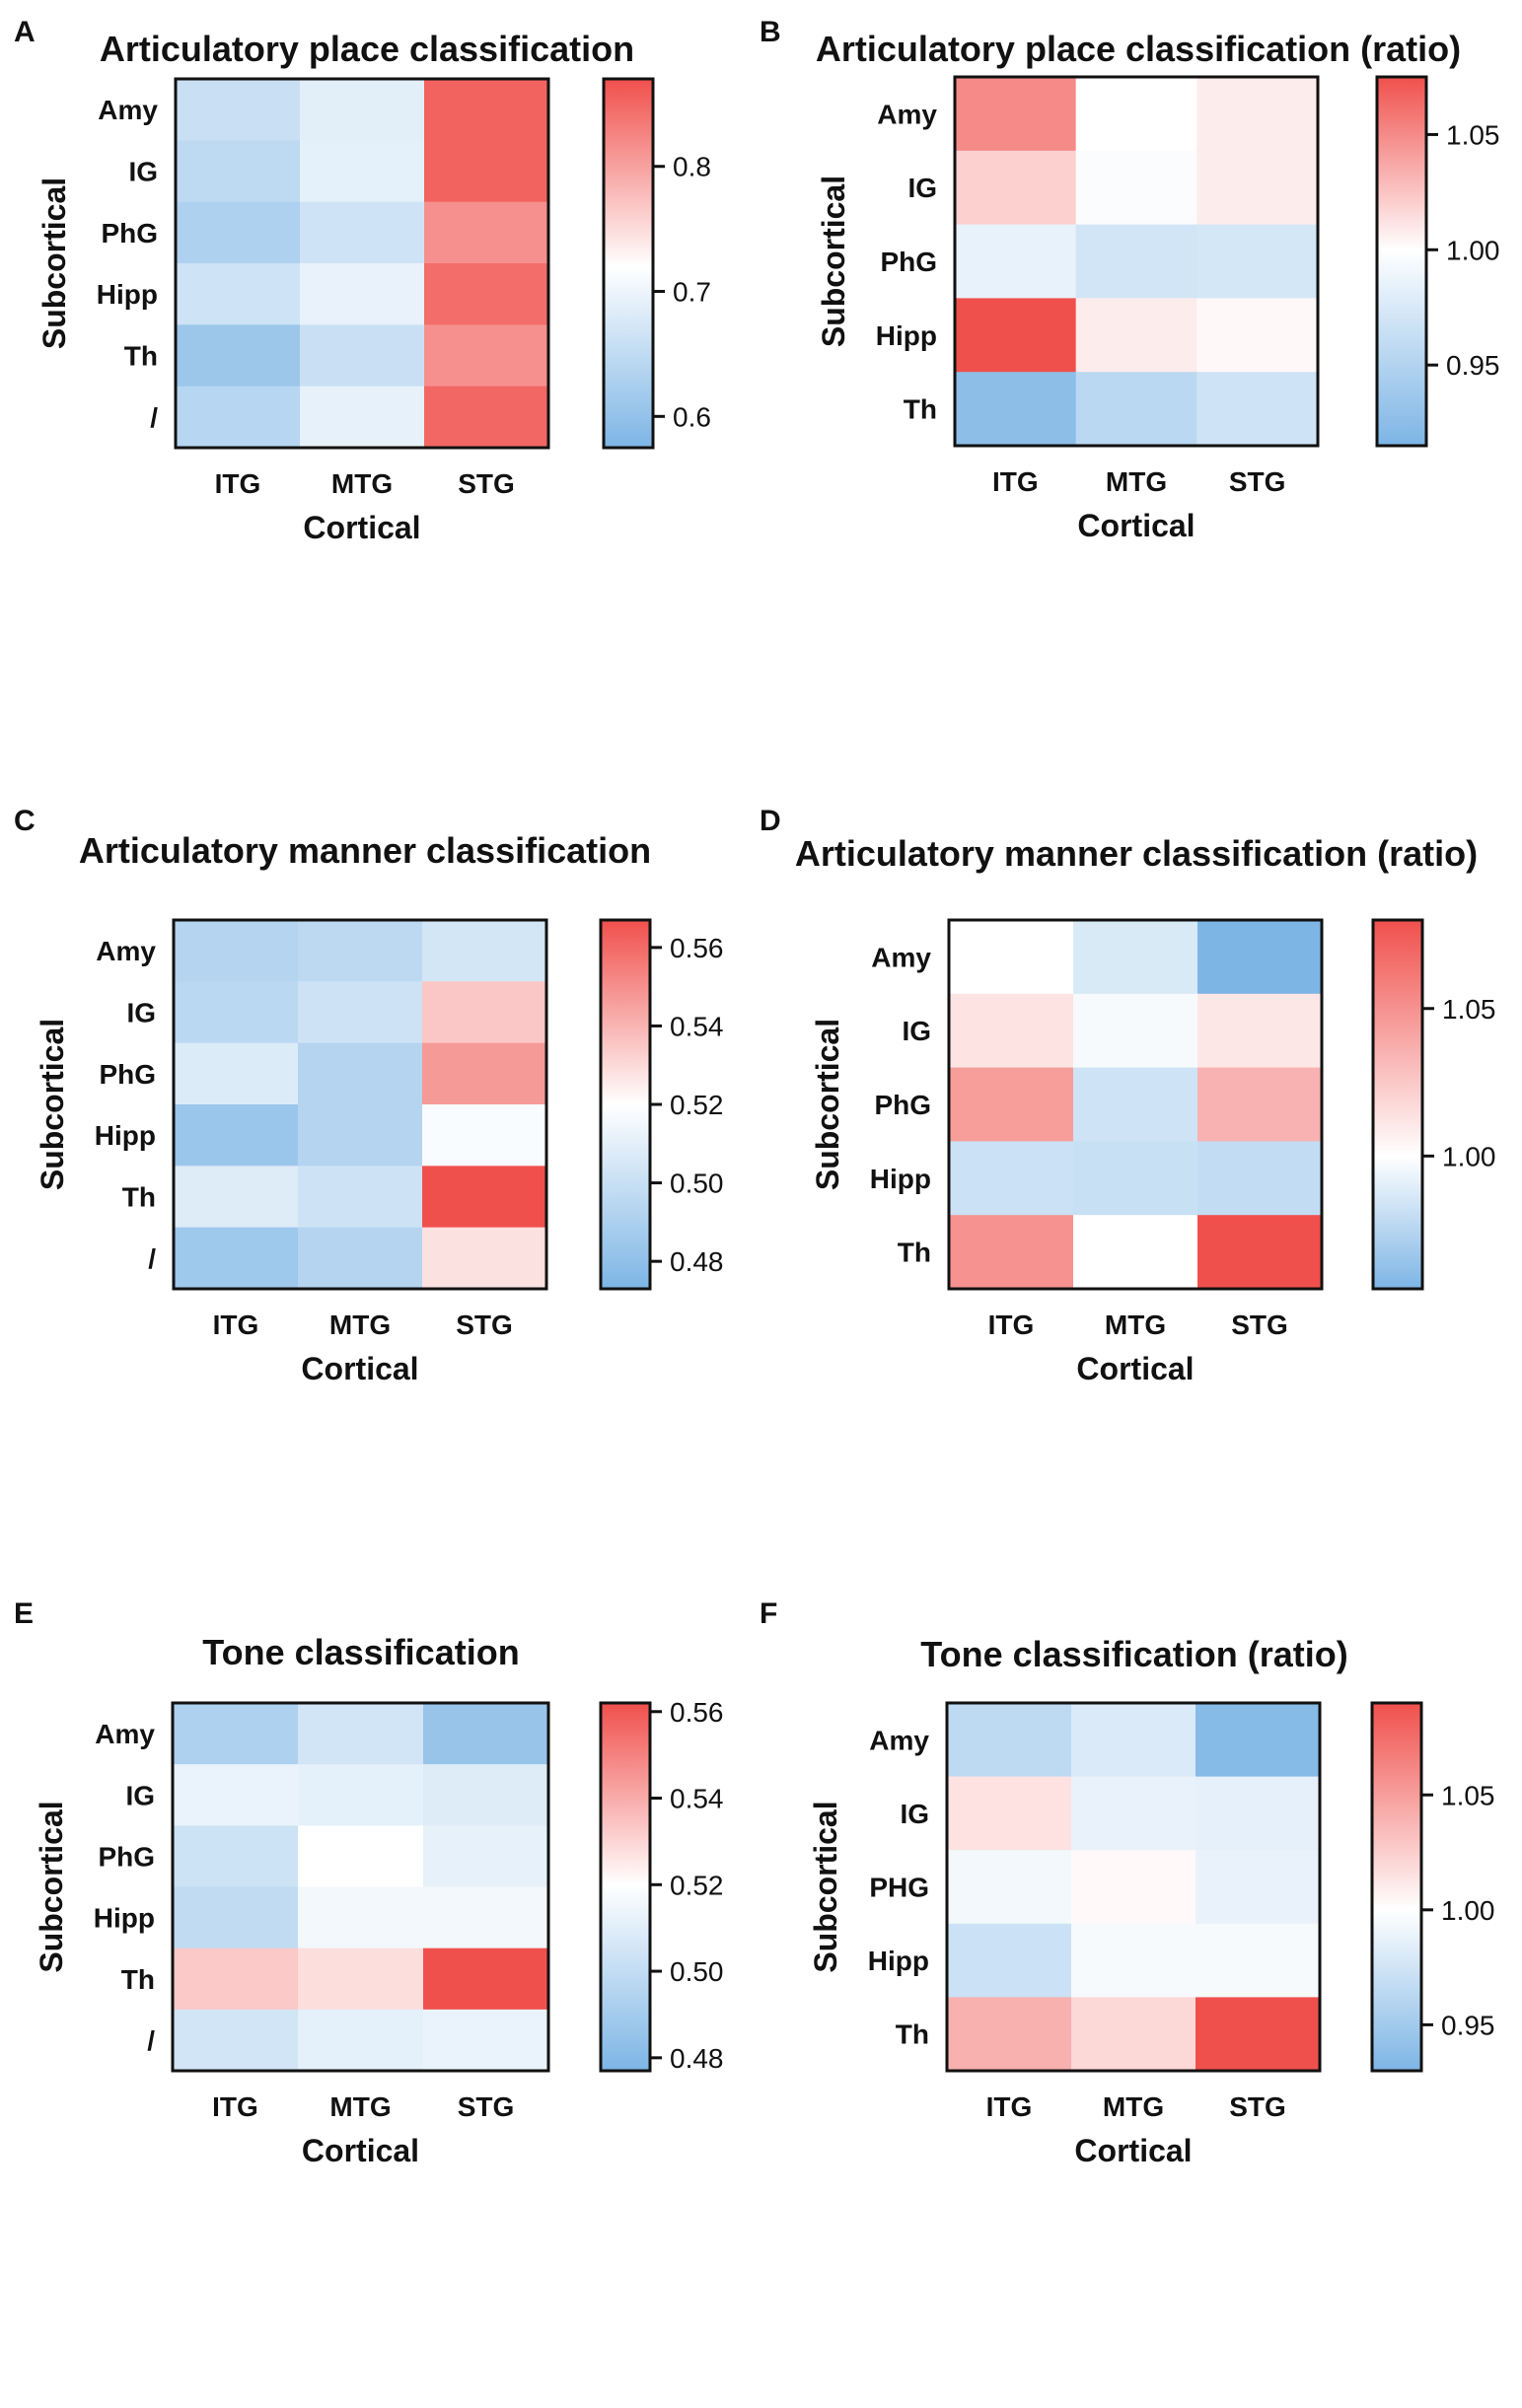  I want to click on colorbar-tick-label: 0.7, so click(692, 292).